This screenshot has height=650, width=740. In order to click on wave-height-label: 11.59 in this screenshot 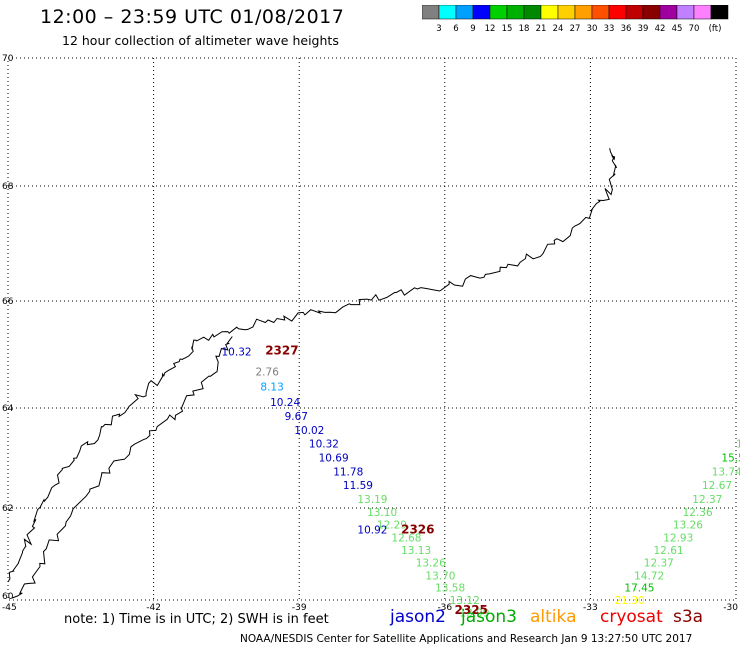, I will do `click(358, 486)`.